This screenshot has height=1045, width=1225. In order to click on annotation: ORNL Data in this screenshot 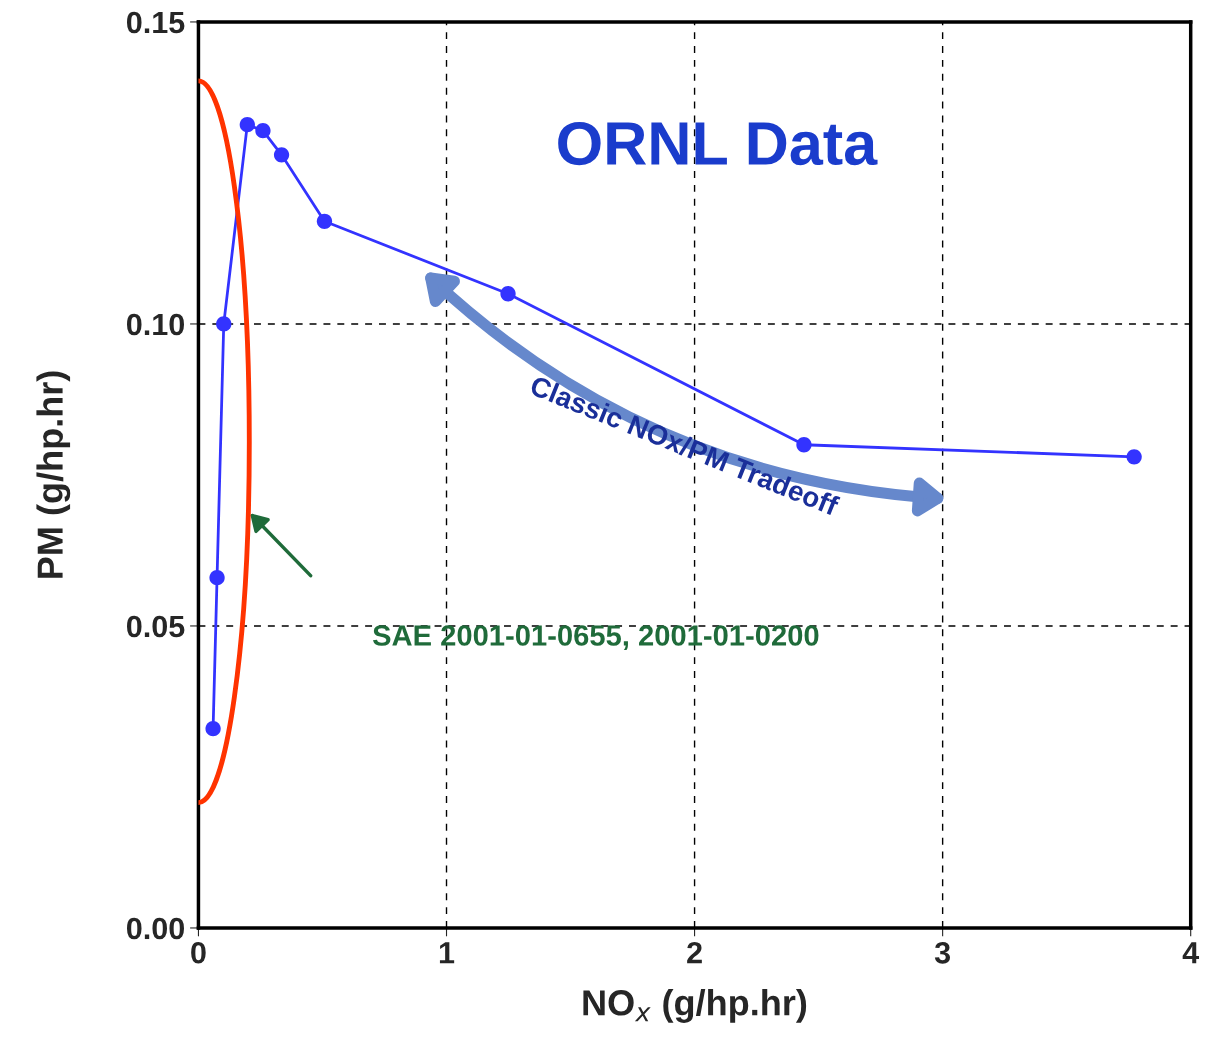, I will do `click(718, 143)`.